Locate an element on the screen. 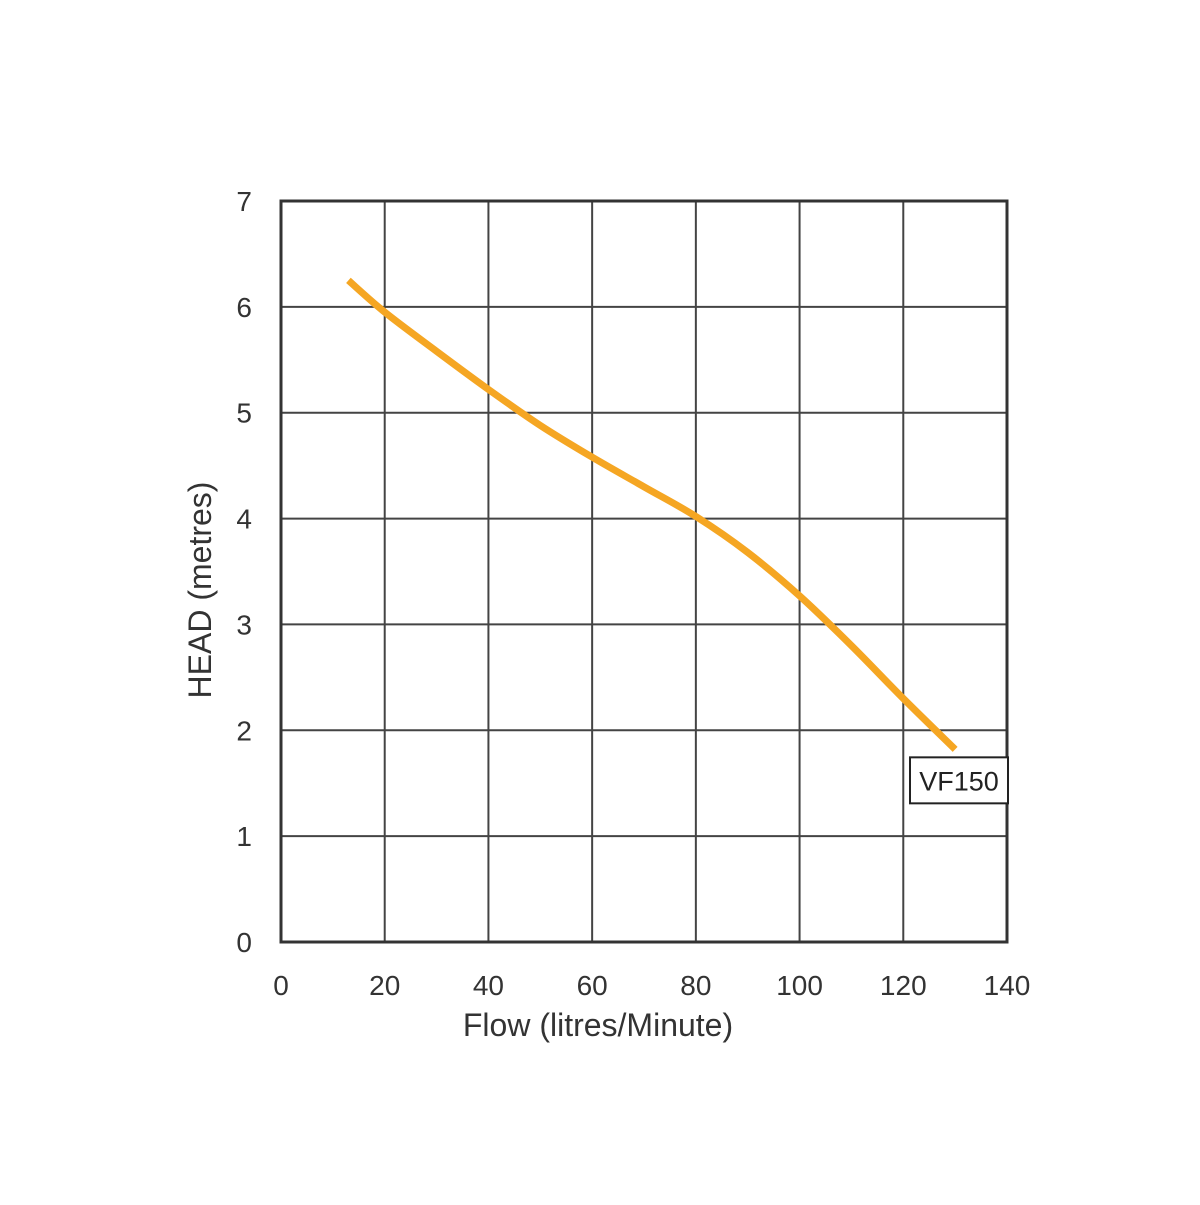 The height and width of the screenshot is (1205, 1200). series-label-box is located at coordinates (959, 780).